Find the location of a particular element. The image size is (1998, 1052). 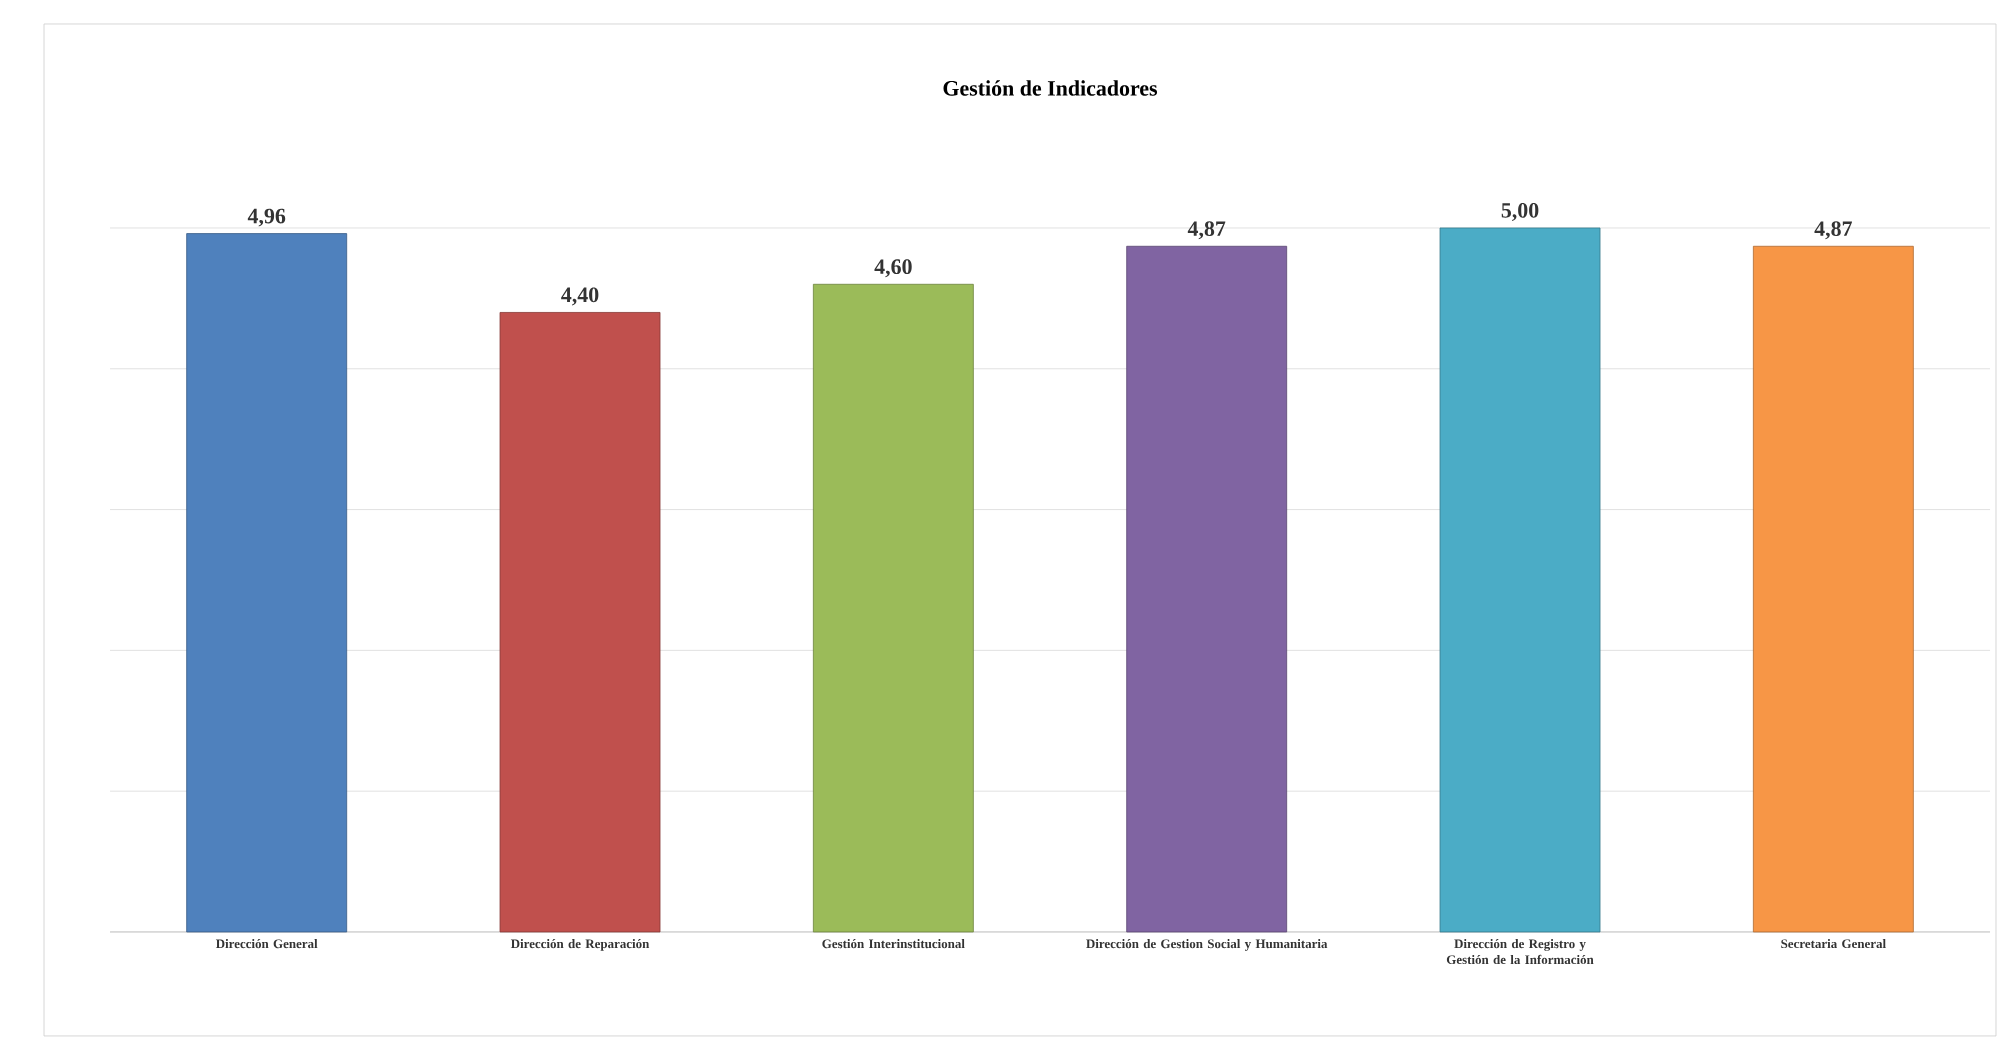

chart-title: Gestión de Indicadores is located at coordinates (1050, 88).